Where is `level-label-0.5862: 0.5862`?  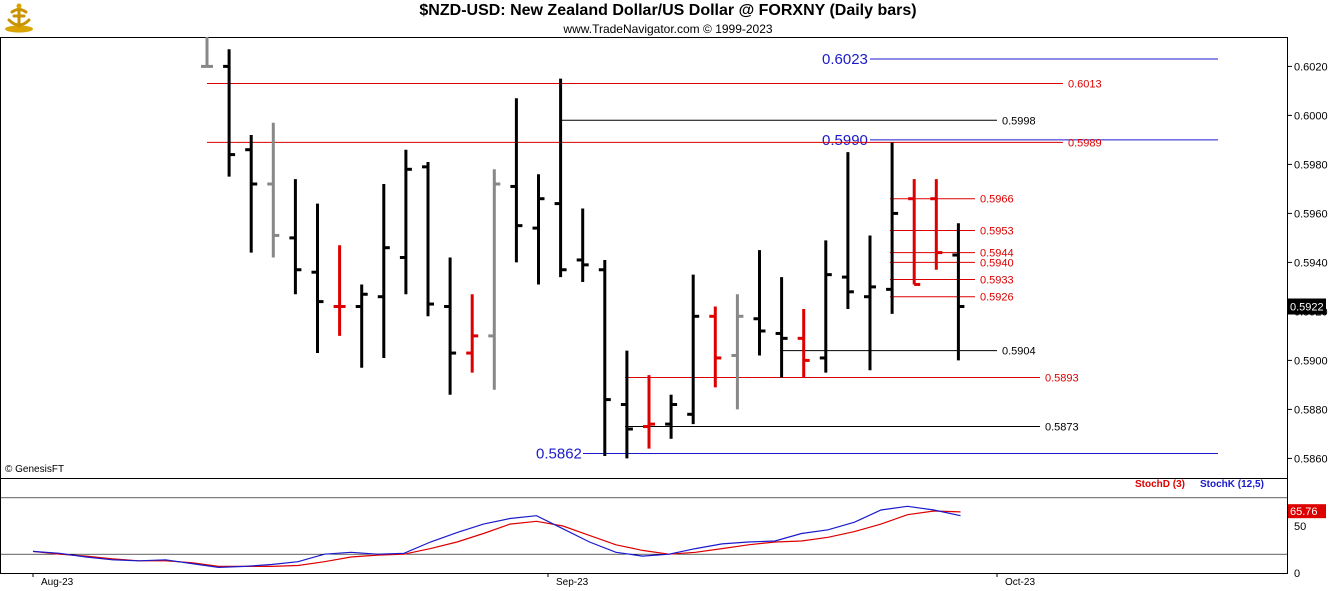 level-label-0.5862: 0.5862 is located at coordinates (559, 454).